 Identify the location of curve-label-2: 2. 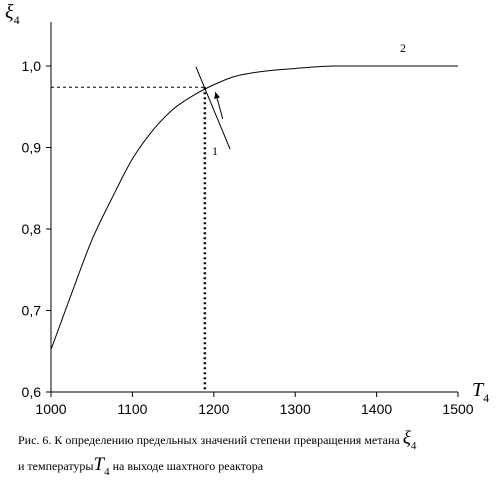
(403, 48).